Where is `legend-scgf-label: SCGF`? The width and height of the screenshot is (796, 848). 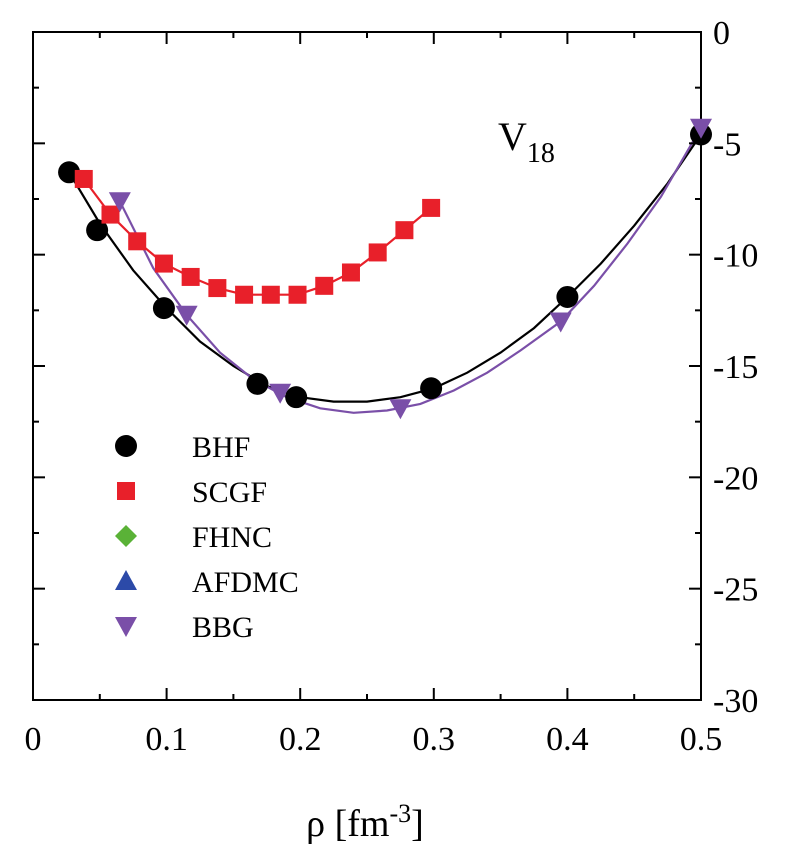 legend-scgf-label: SCGF is located at coordinates (229, 492).